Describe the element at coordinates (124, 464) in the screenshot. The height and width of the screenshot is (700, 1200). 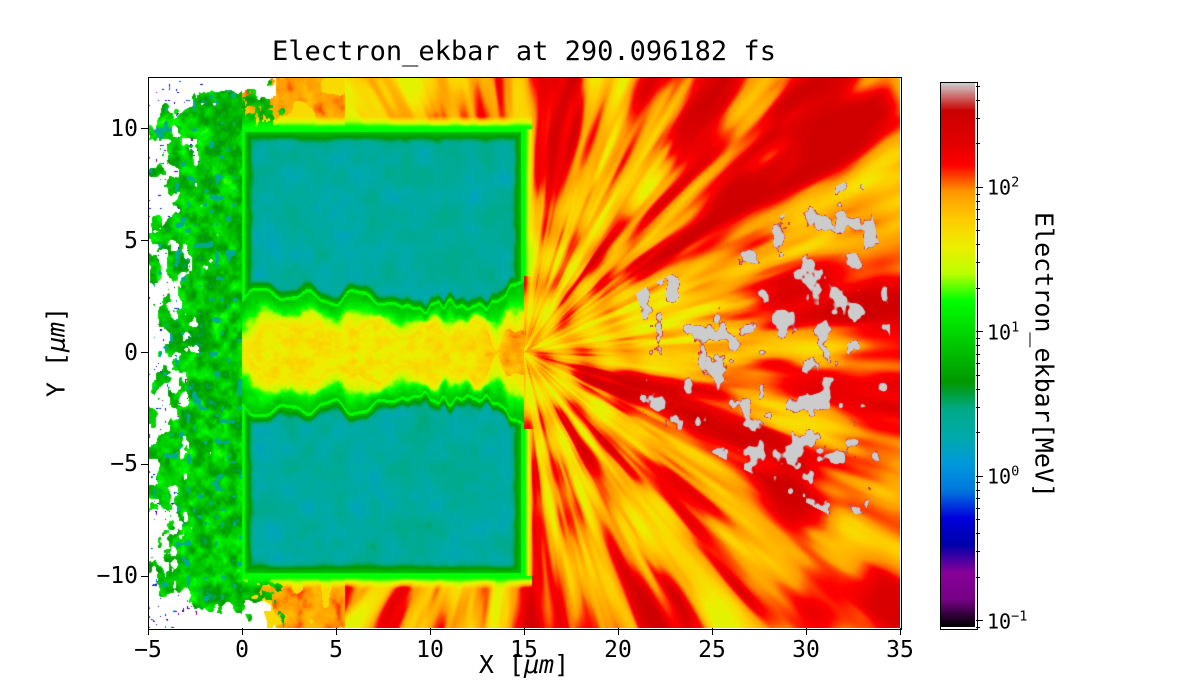
I see `y-tick-label: −5` at that location.